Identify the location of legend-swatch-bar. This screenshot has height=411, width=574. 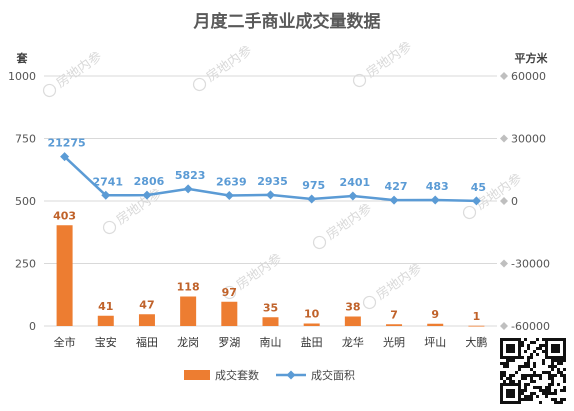
(197, 375).